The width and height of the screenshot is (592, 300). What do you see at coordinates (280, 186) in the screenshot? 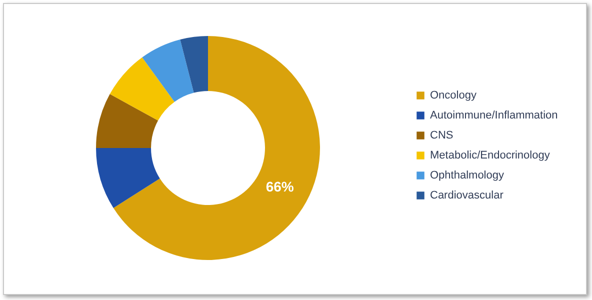
I see `data-label: 66%` at bounding box center [280, 186].